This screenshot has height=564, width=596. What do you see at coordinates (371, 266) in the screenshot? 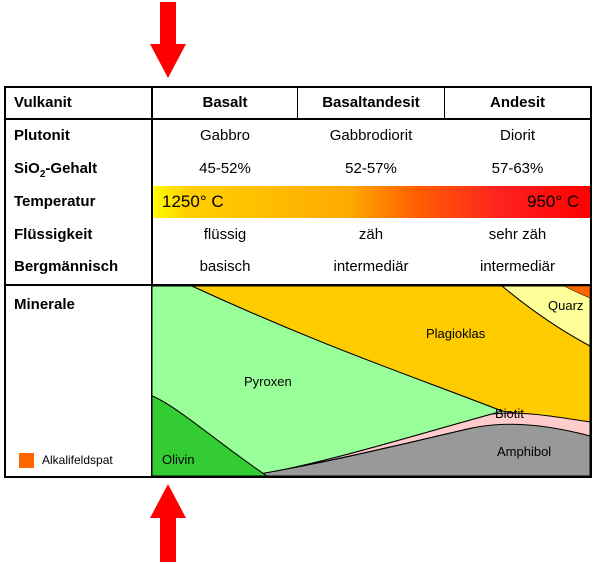
I see `bergmaennisch-basaltandesit: intermediär` at bounding box center [371, 266].